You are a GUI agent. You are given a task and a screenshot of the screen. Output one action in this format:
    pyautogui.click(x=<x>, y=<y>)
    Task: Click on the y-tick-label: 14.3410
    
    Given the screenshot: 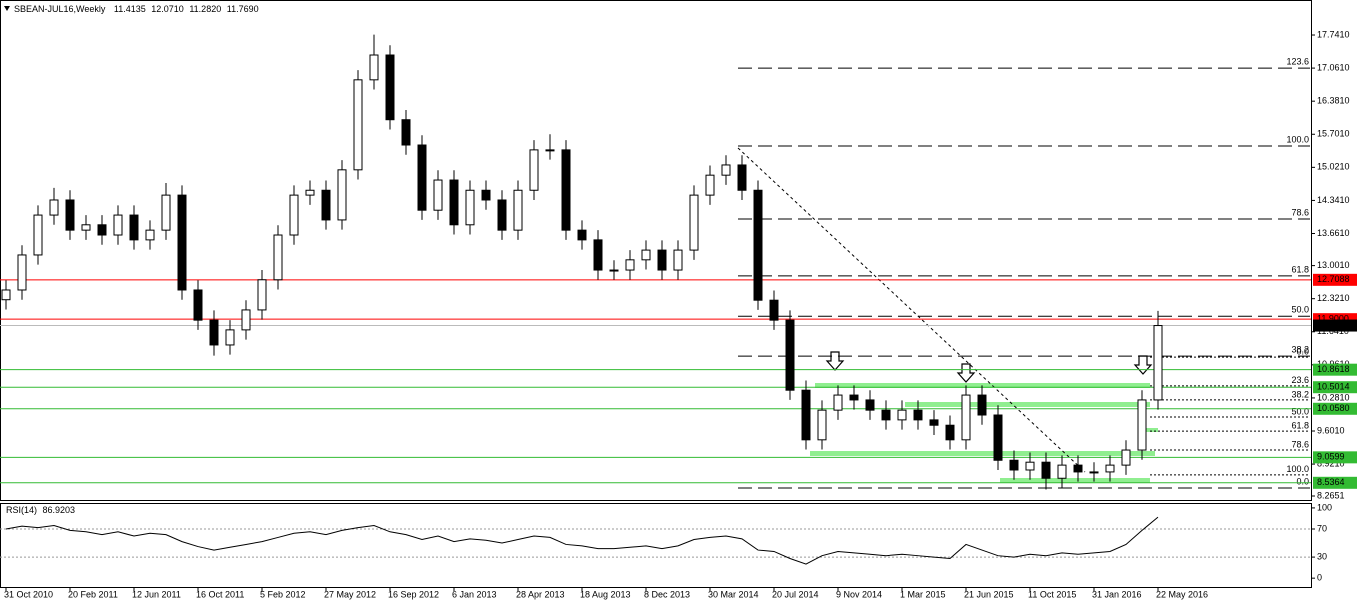 What is the action you would take?
    pyautogui.click(x=1333, y=200)
    